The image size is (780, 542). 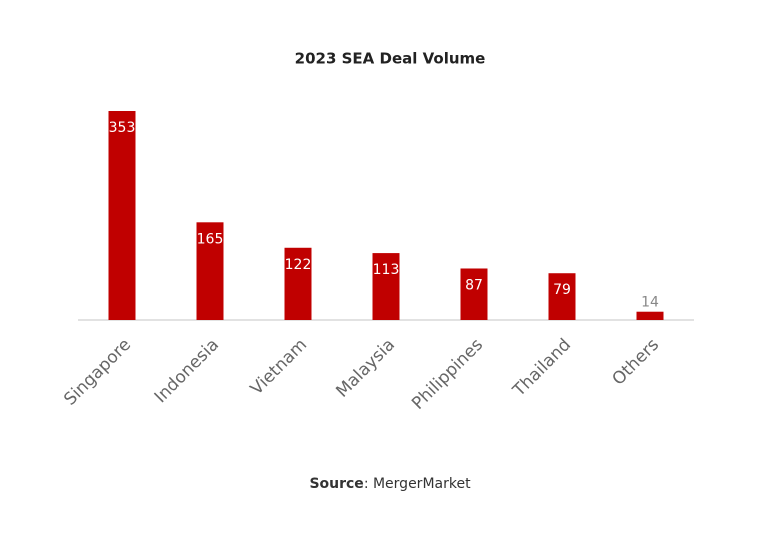 I want to click on chart-title: 2023 SEA Deal Volume, so click(x=390, y=59).